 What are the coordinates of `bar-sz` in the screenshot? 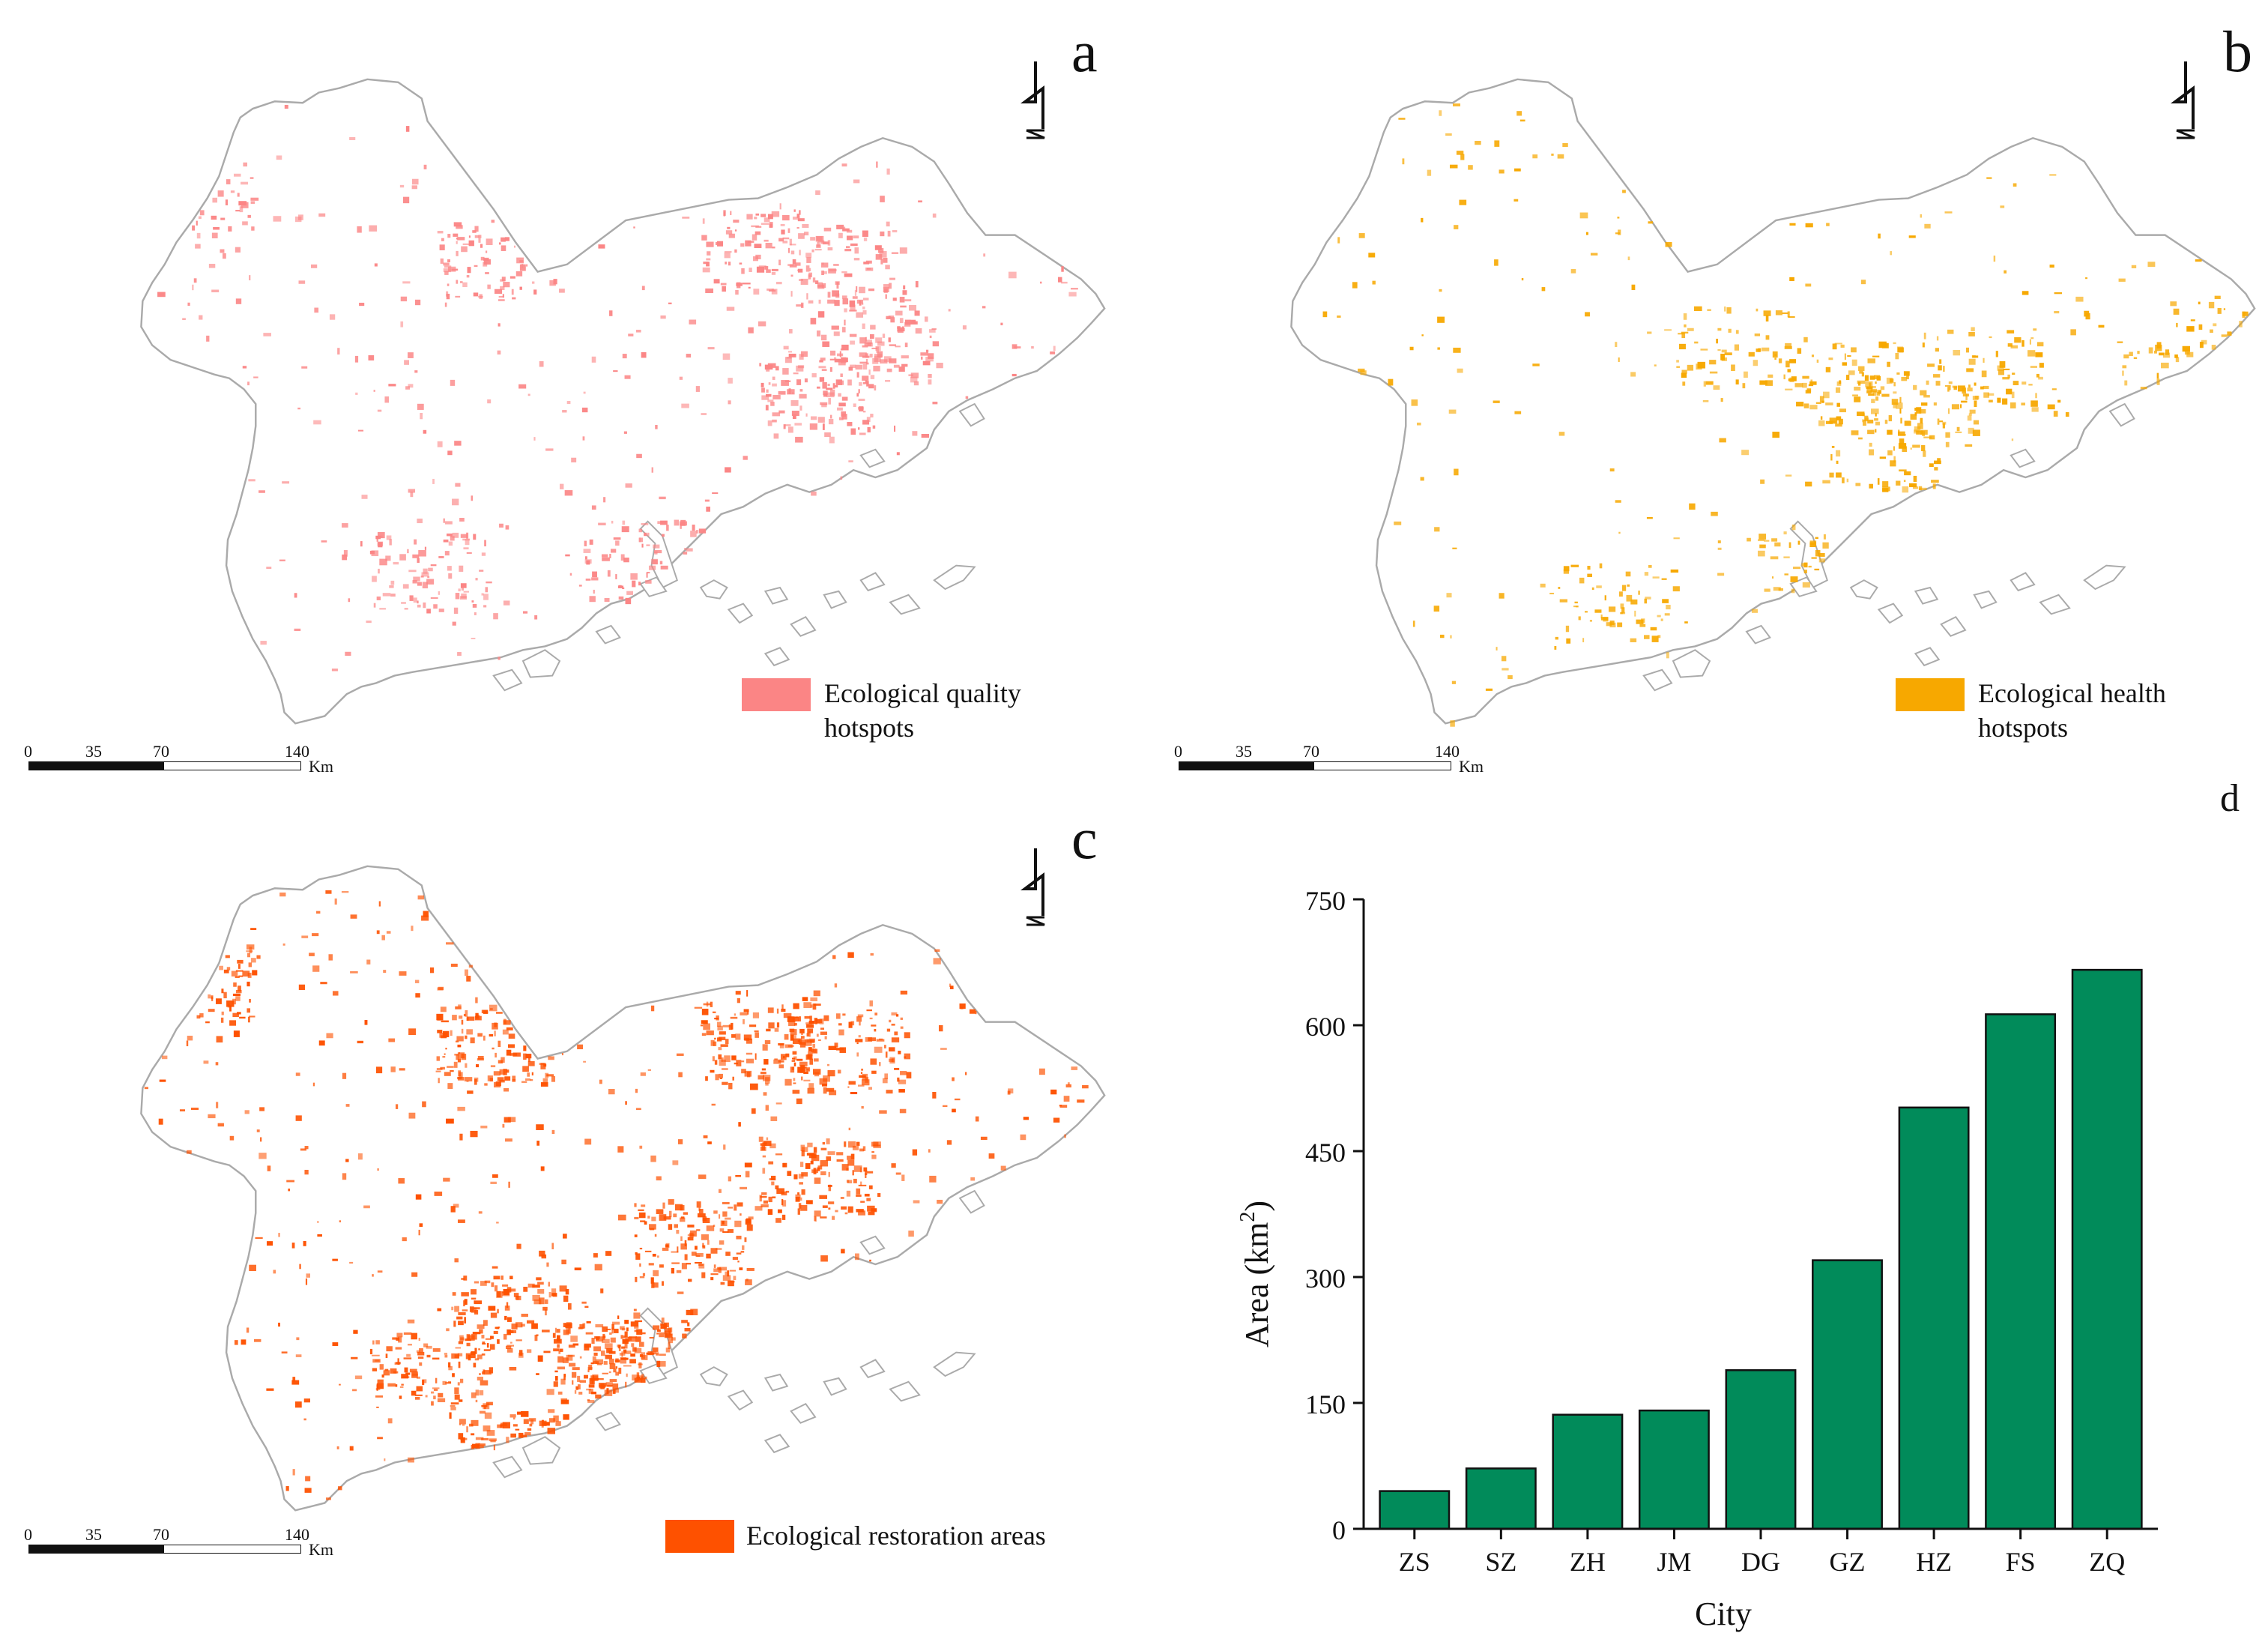 It's located at (1501, 1499).